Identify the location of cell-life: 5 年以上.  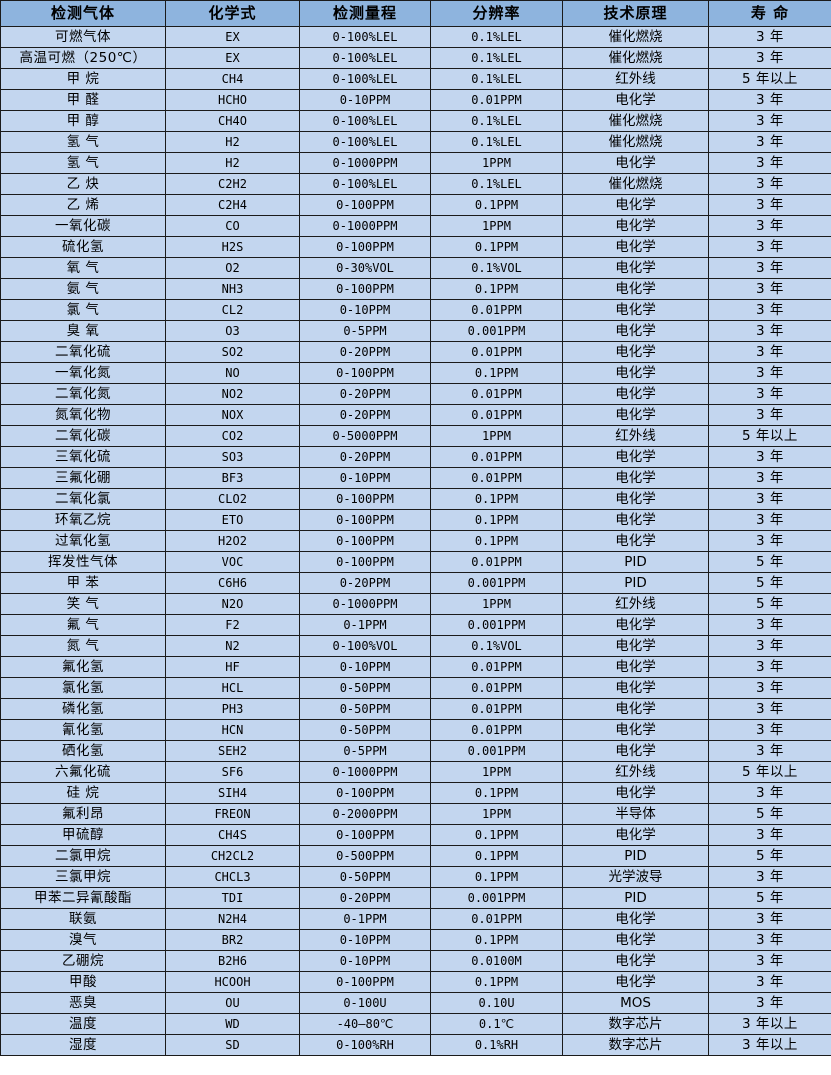
(769, 79).